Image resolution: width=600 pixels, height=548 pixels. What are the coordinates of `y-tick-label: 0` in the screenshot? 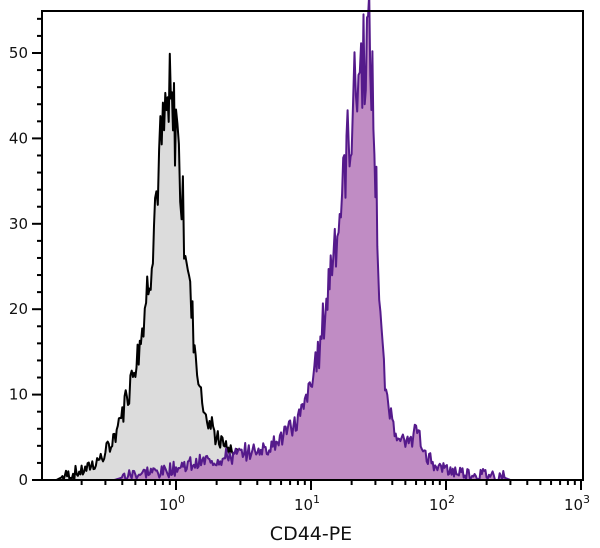 It's located at (23, 480).